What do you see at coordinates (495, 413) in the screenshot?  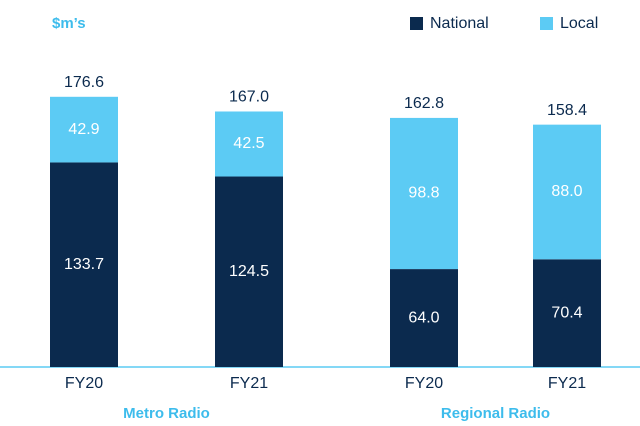 I see `group-label: Regional Radio` at bounding box center [495, 413].